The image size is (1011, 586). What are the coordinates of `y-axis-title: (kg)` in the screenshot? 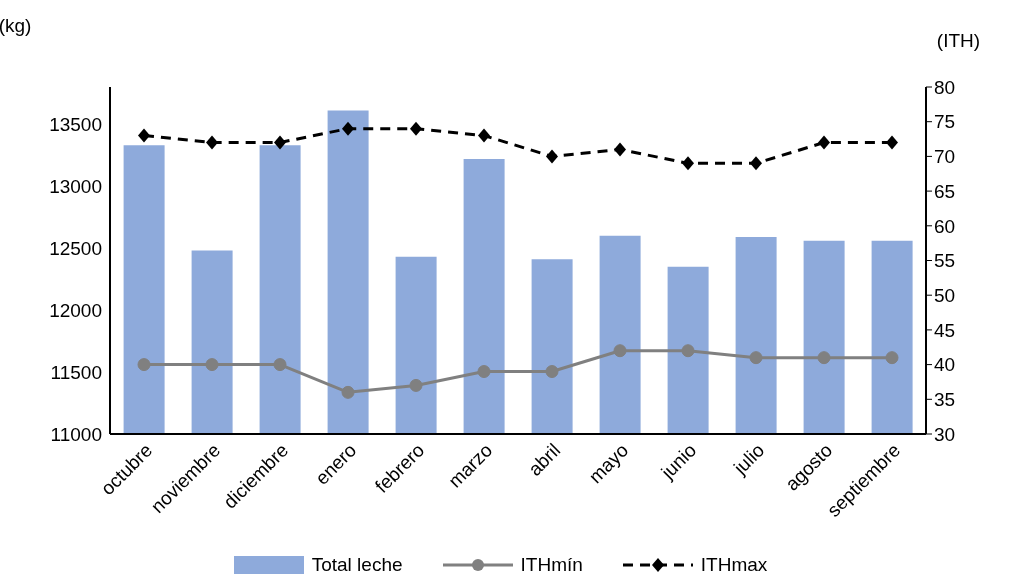 It's located at (16, 25).